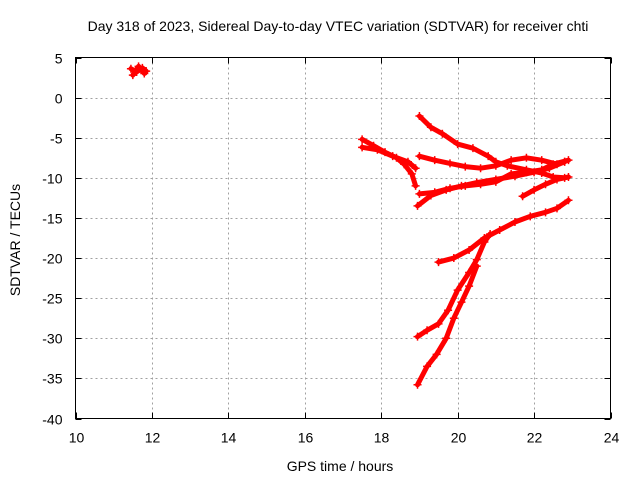 Image resolution: width=640 pixels, height=480 pixels. Describe the element at coordinates (229, 438) in the screenshot. I see `x-tick-label: 14` at that location.